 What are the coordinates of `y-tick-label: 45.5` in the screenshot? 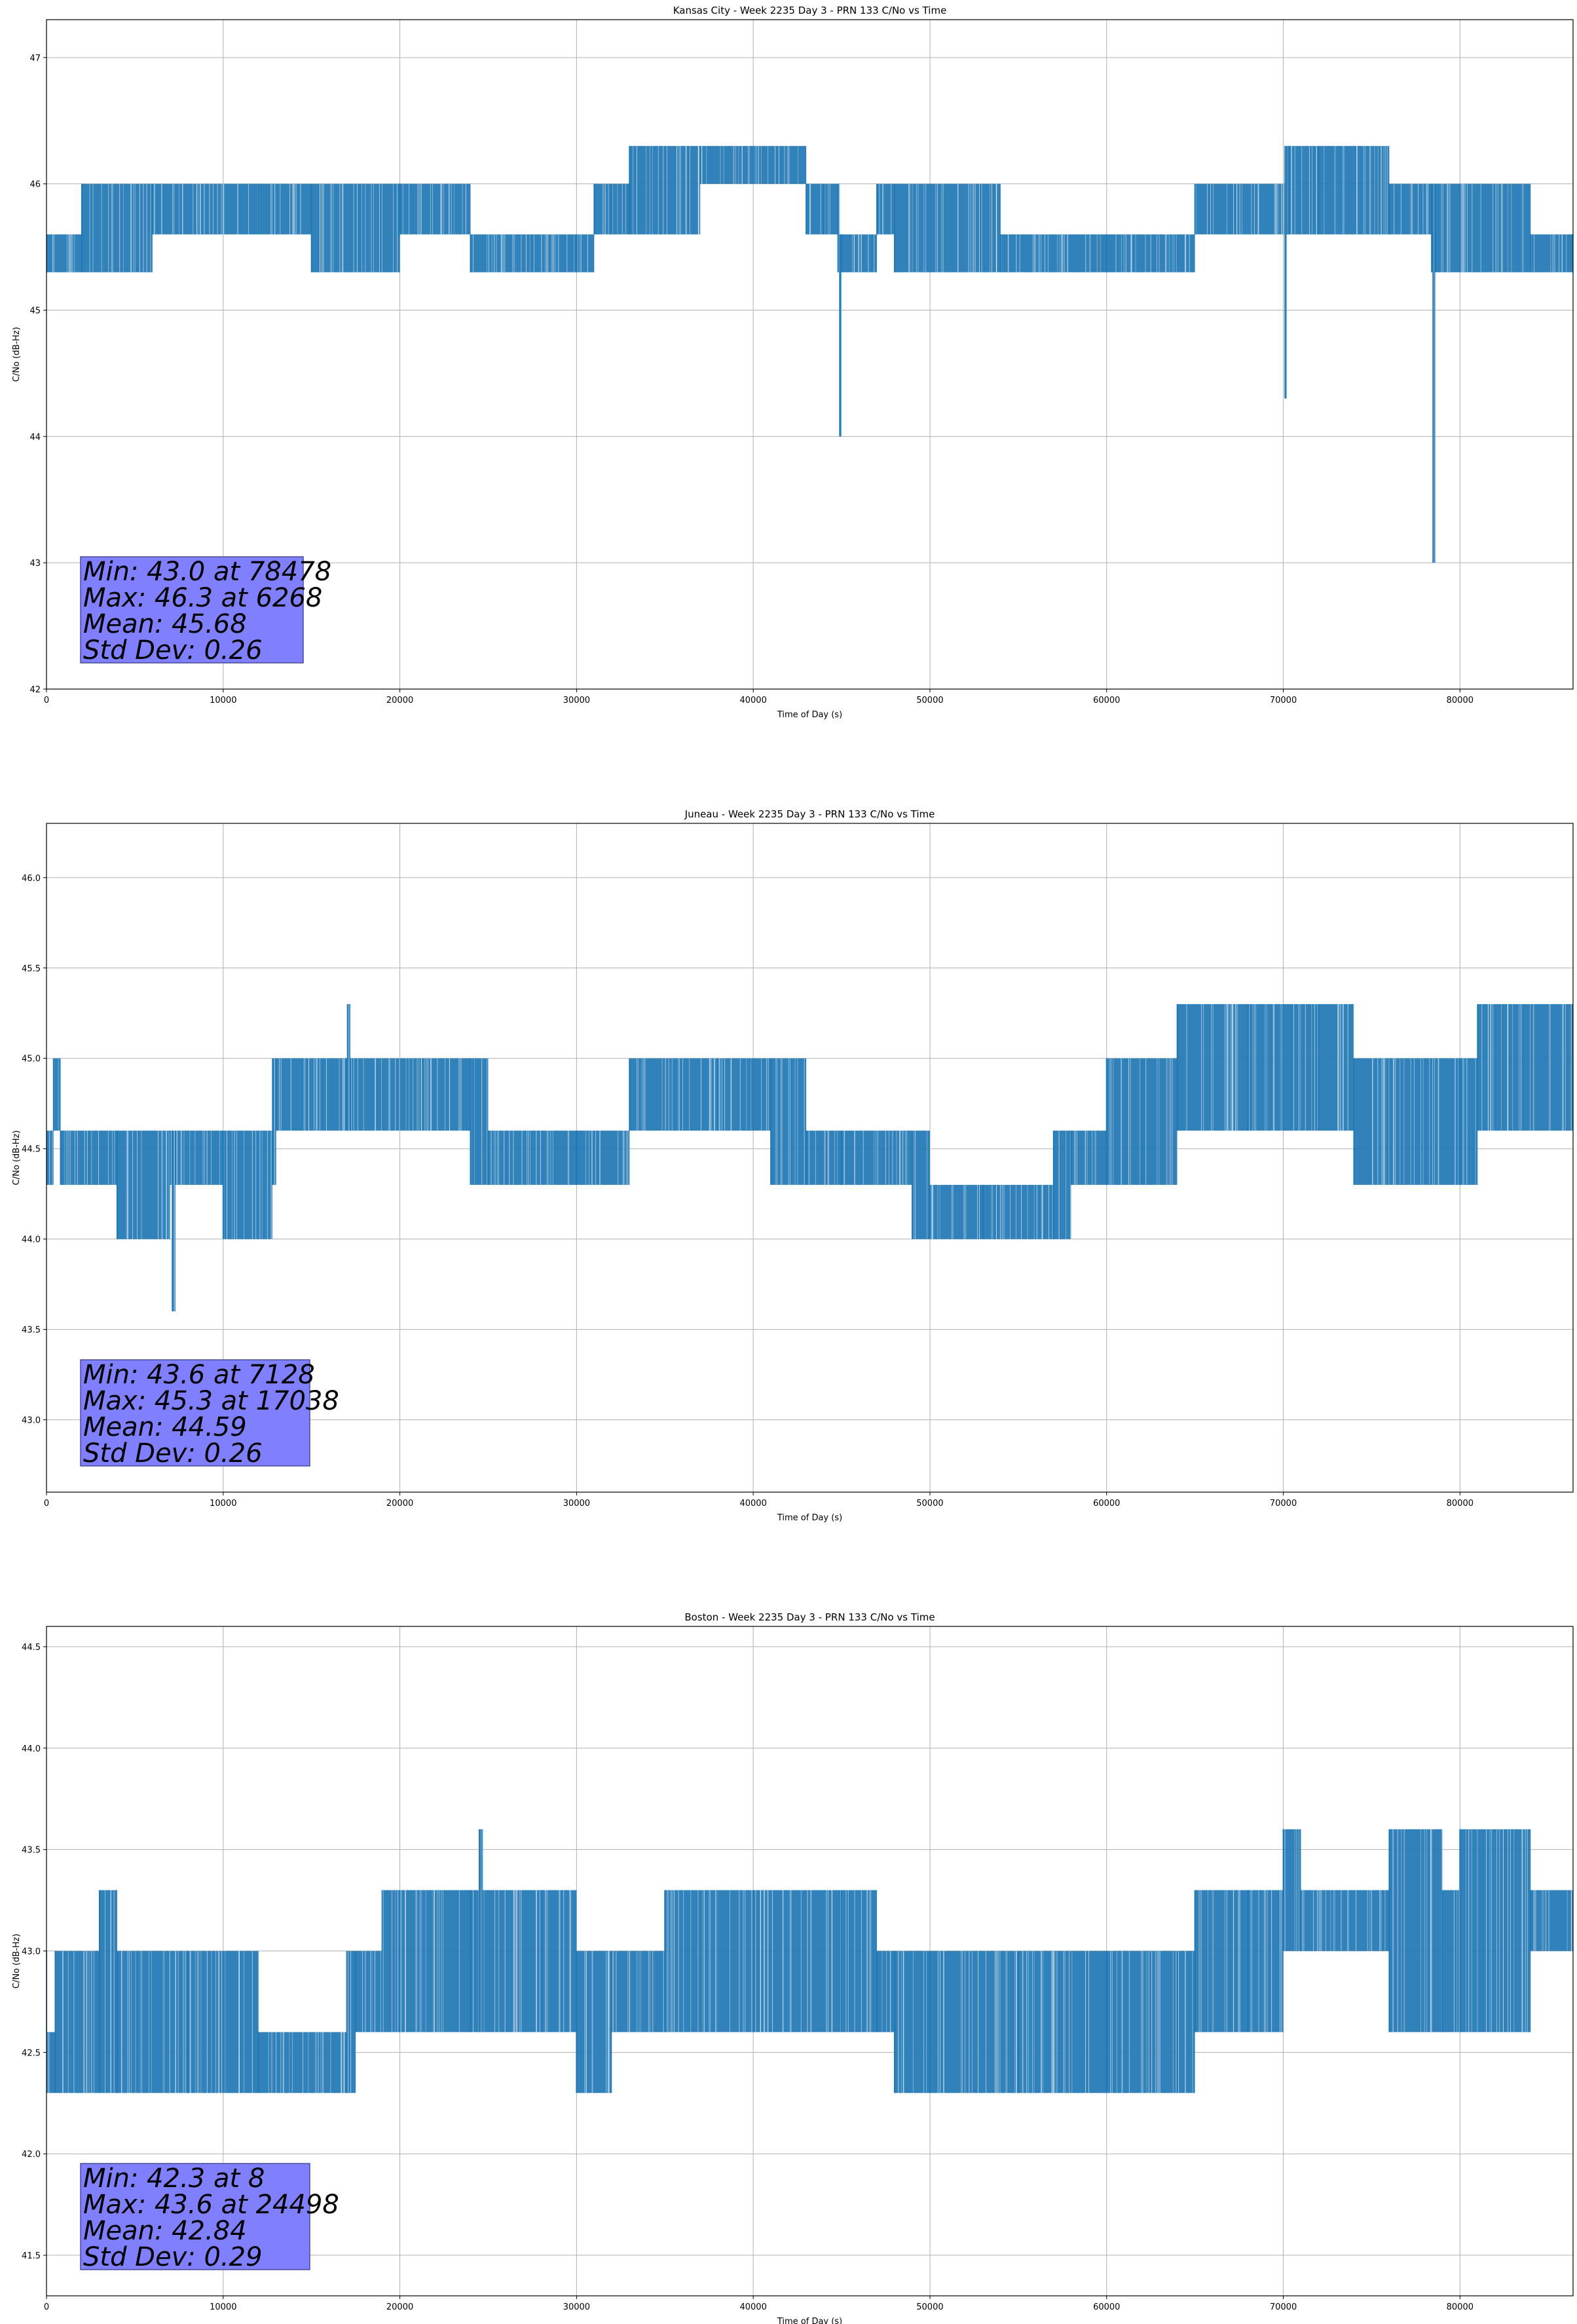 It's located at (31, 969).